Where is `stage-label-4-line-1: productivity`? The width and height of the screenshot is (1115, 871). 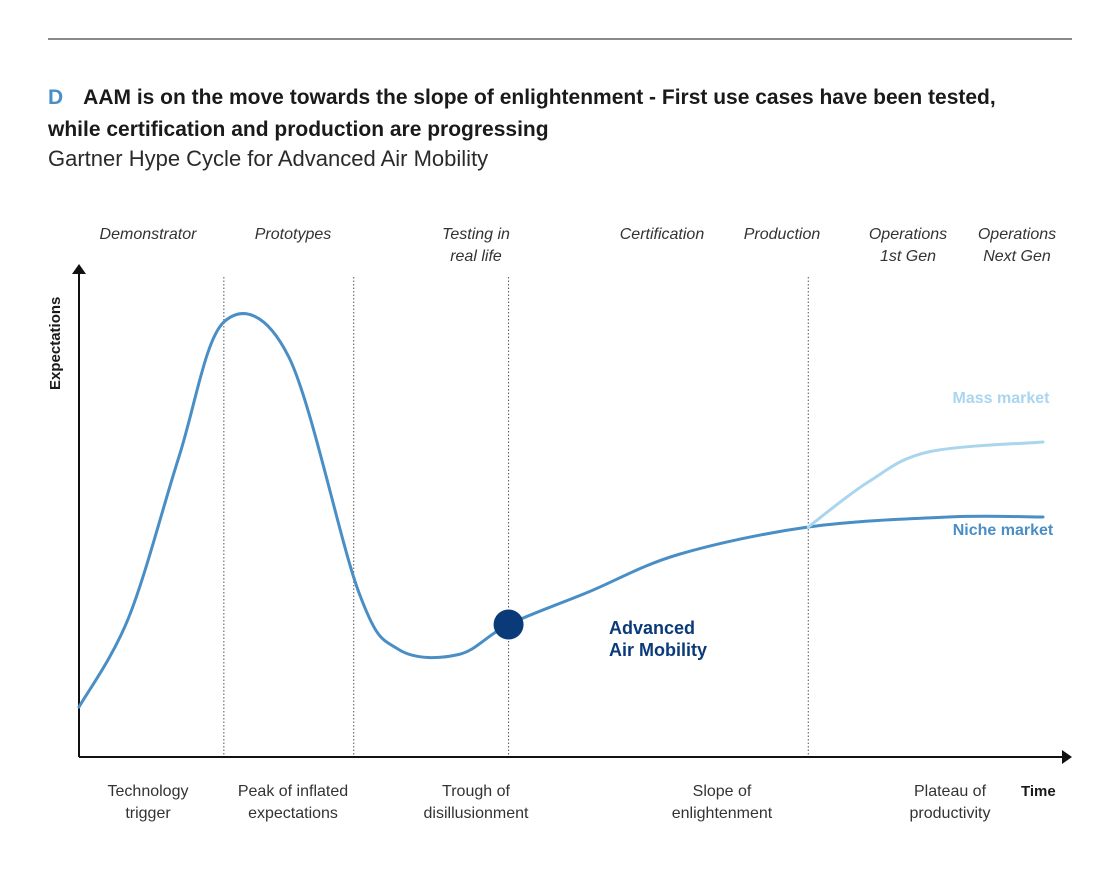
stage-label-4-line-1: productivity is located at coordinates (950, 813).